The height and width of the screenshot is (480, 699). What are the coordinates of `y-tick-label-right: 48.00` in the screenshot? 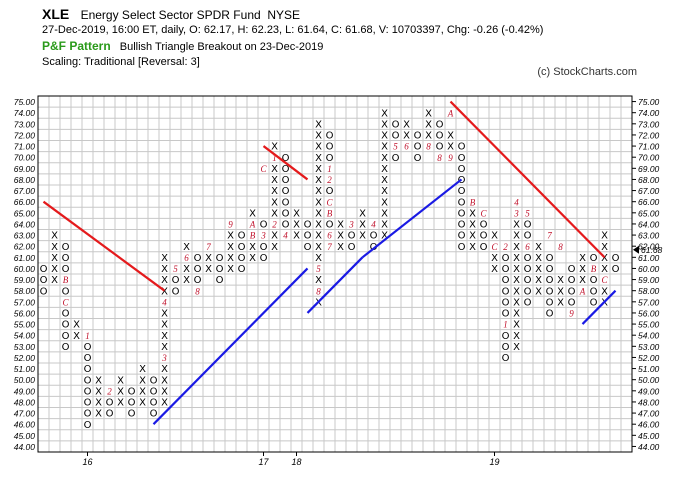 It's located at (649, 402).